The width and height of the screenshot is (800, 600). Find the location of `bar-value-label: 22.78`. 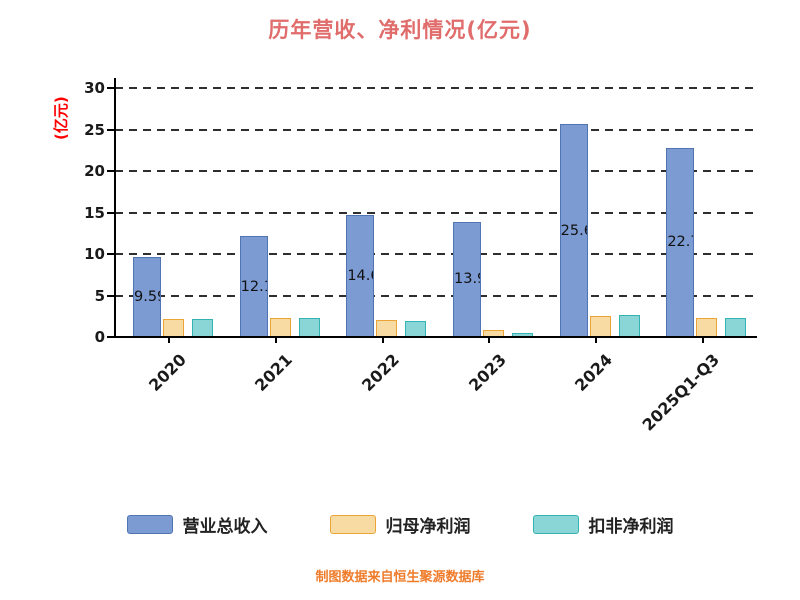

bar-value-label: 22.78 is located at coordinates (680, 242).